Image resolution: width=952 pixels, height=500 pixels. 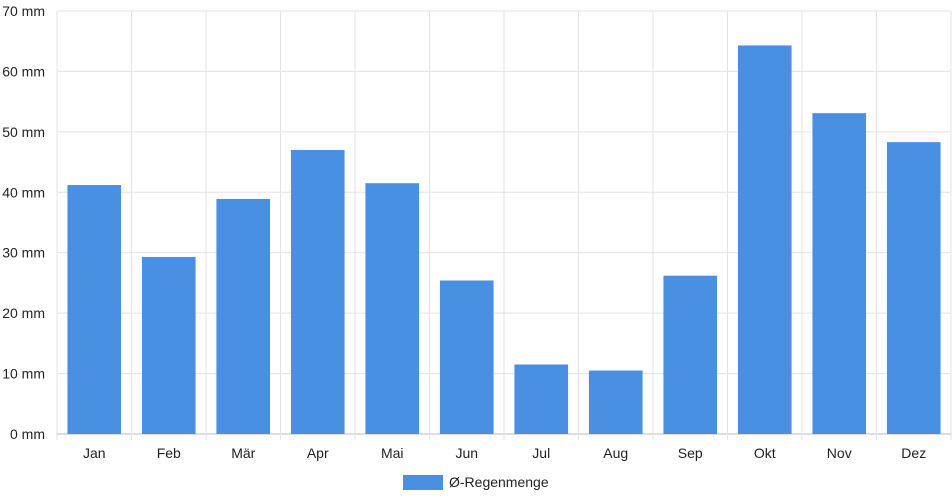 What do you see at coordinates (23, 253) in the screenshot?
I see `y-tick-label: 30 mm` at bounding box center [23, 253].